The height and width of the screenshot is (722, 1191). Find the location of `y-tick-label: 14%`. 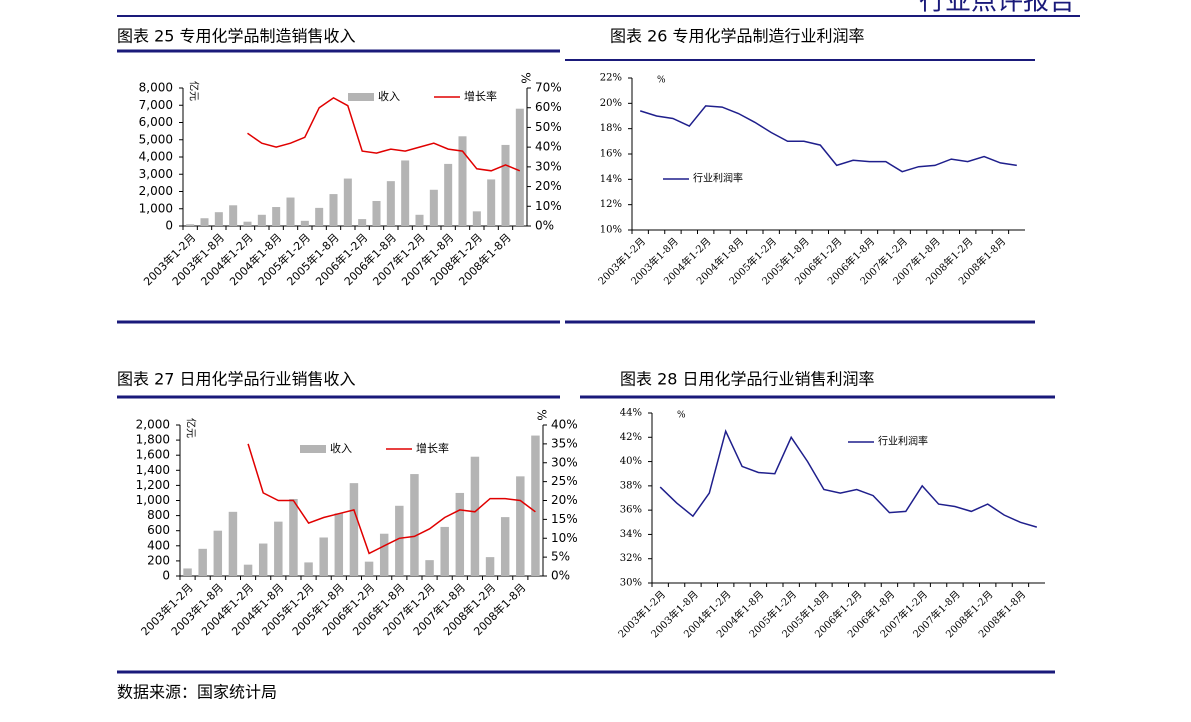

y-tick-label: 14% is located at coordinates (611, 179).